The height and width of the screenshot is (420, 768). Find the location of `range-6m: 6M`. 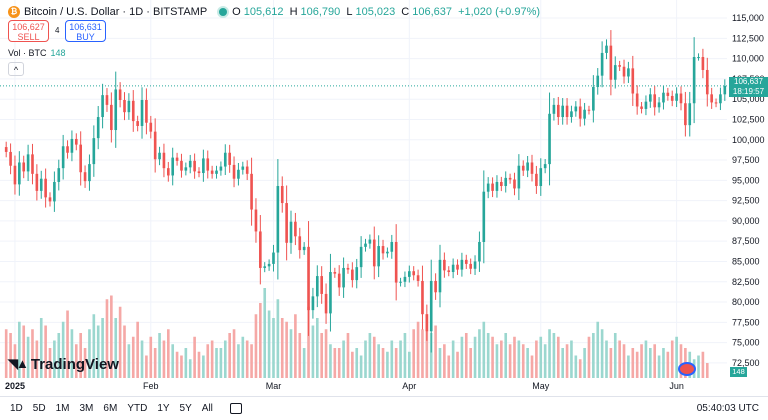

range-6m: 6M is located at coordinates (110, 408).